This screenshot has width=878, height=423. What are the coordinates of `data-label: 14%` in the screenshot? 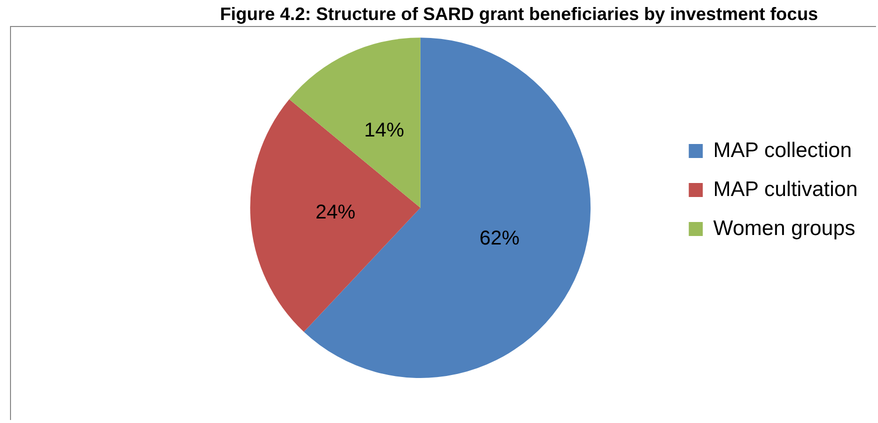 It's located at (384, 130).